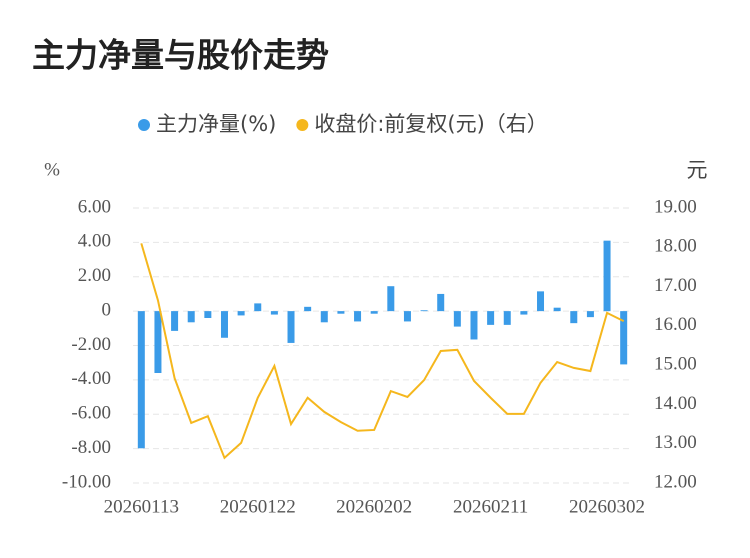 The width and height of the screenshot is (750, 558). I want to click on y2-axis-label: 元, so click(697, 170).